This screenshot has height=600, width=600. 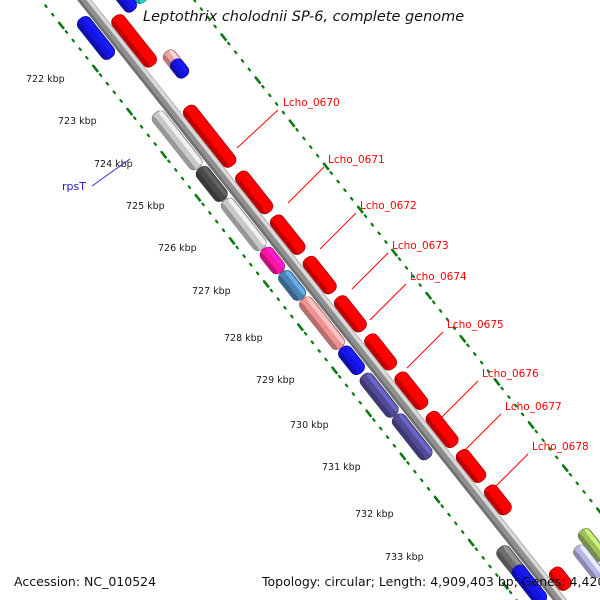 What do you see at coordinates (311, 103) in the screenshot?
I see `gene-label-Lcho_0670: Lcho_0670` at bounding box center [311, 103].